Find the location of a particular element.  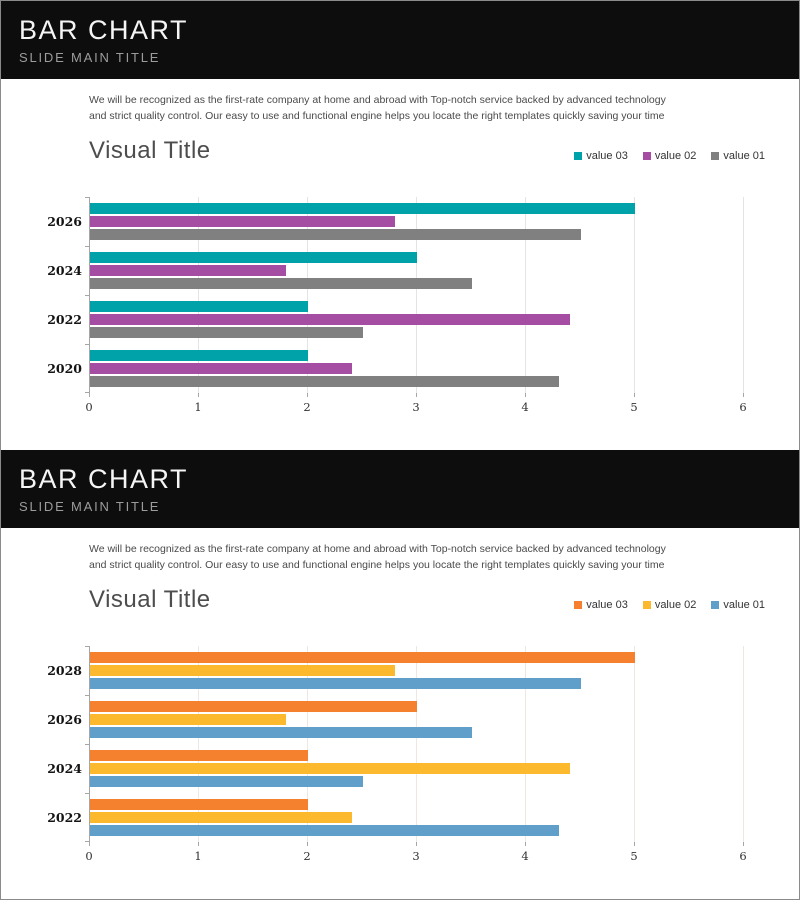

x-tick-label: 0 is located at coordinates (89, 407).